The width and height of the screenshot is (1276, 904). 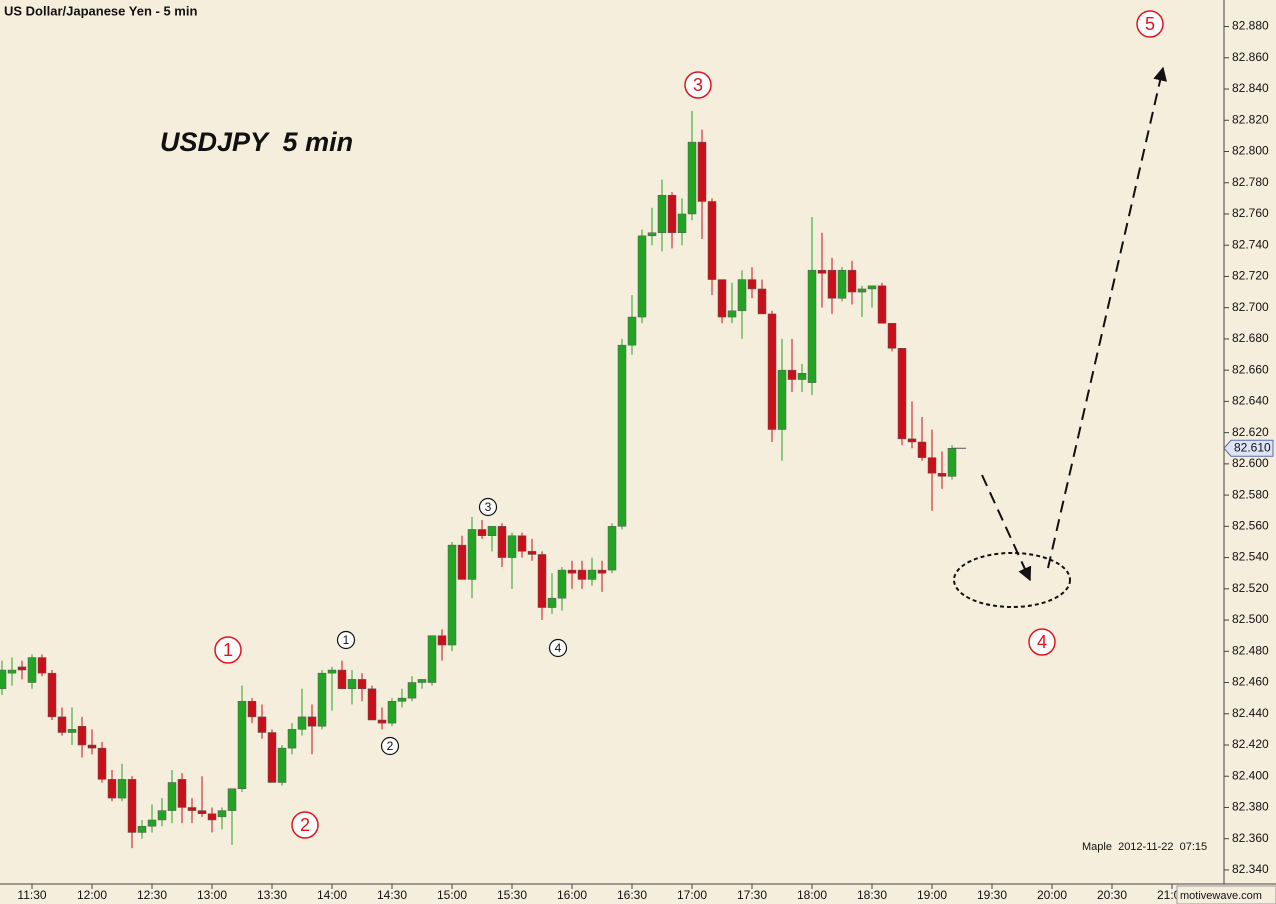 I want to click on y-tick-label: 82.640, so click(x=1250, y=401).